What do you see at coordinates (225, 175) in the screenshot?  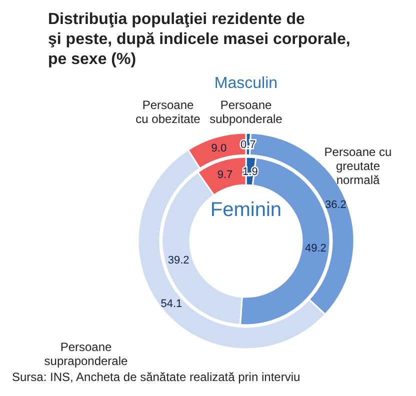 I see `data-label: 9.7` at bounding box center [225, 175].